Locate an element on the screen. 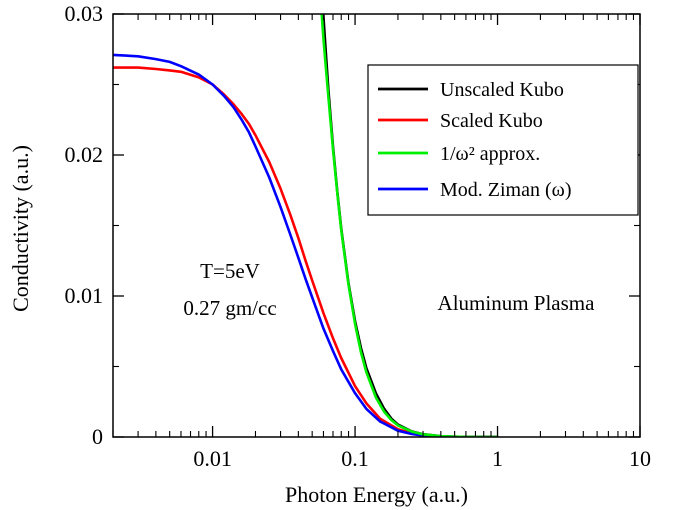  annotation-material: Aluminum Plasma is located at coordinates (517, 303).